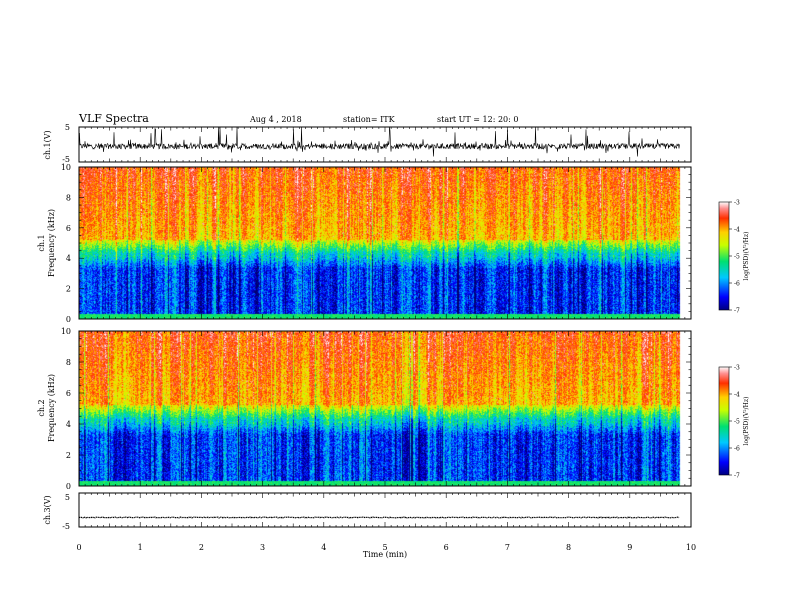 The height and width of the screenshot is (612, 792). What do you see at coordinates (379, 517) in the screenshot?
I see `ch3-waveform-trace` at bounding box center [379, 517].